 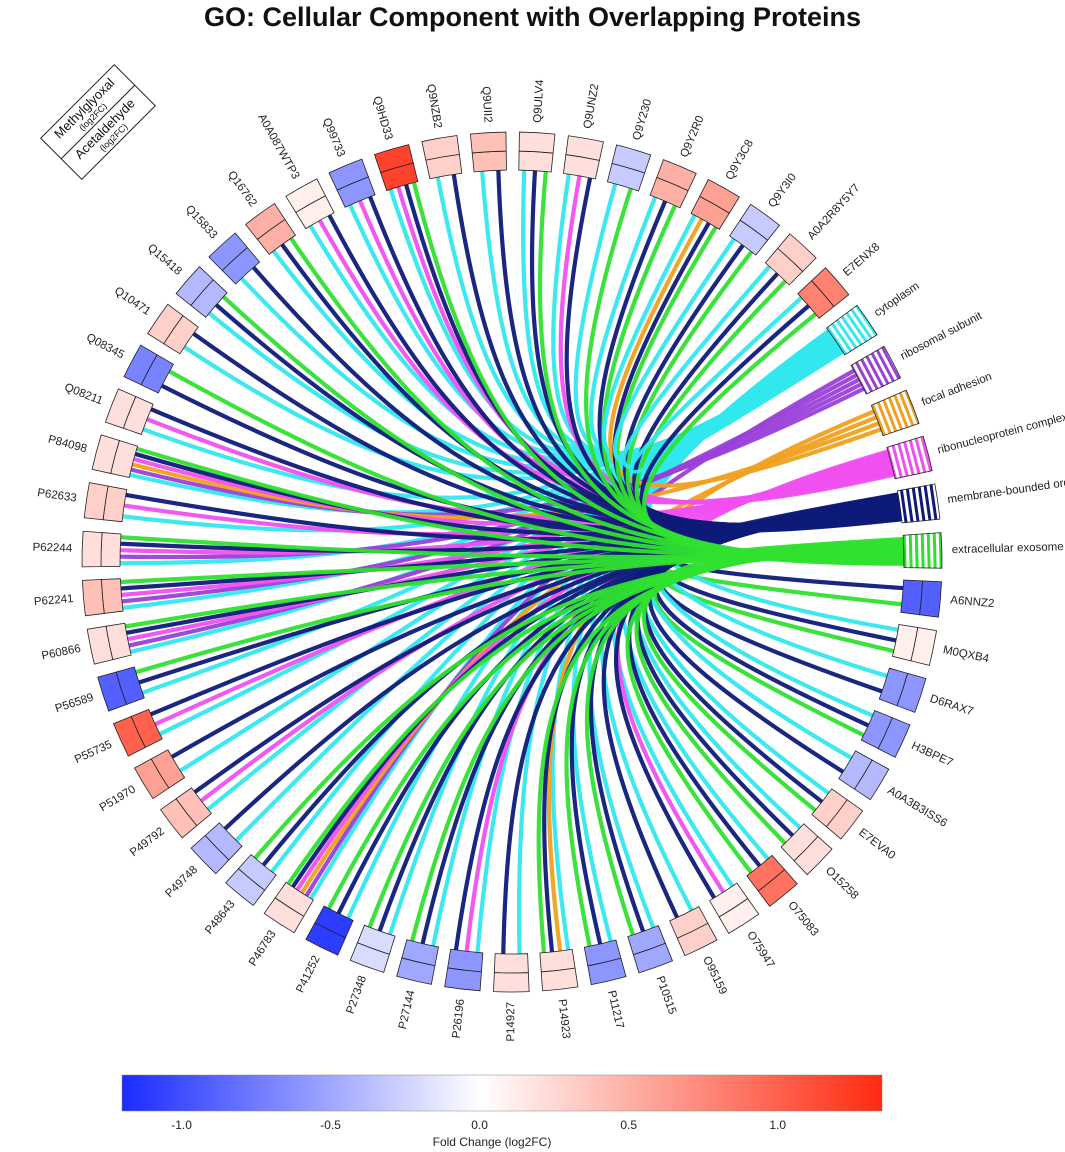 I want to click on protein-segment-Q99733, so click(x=352, y=183).